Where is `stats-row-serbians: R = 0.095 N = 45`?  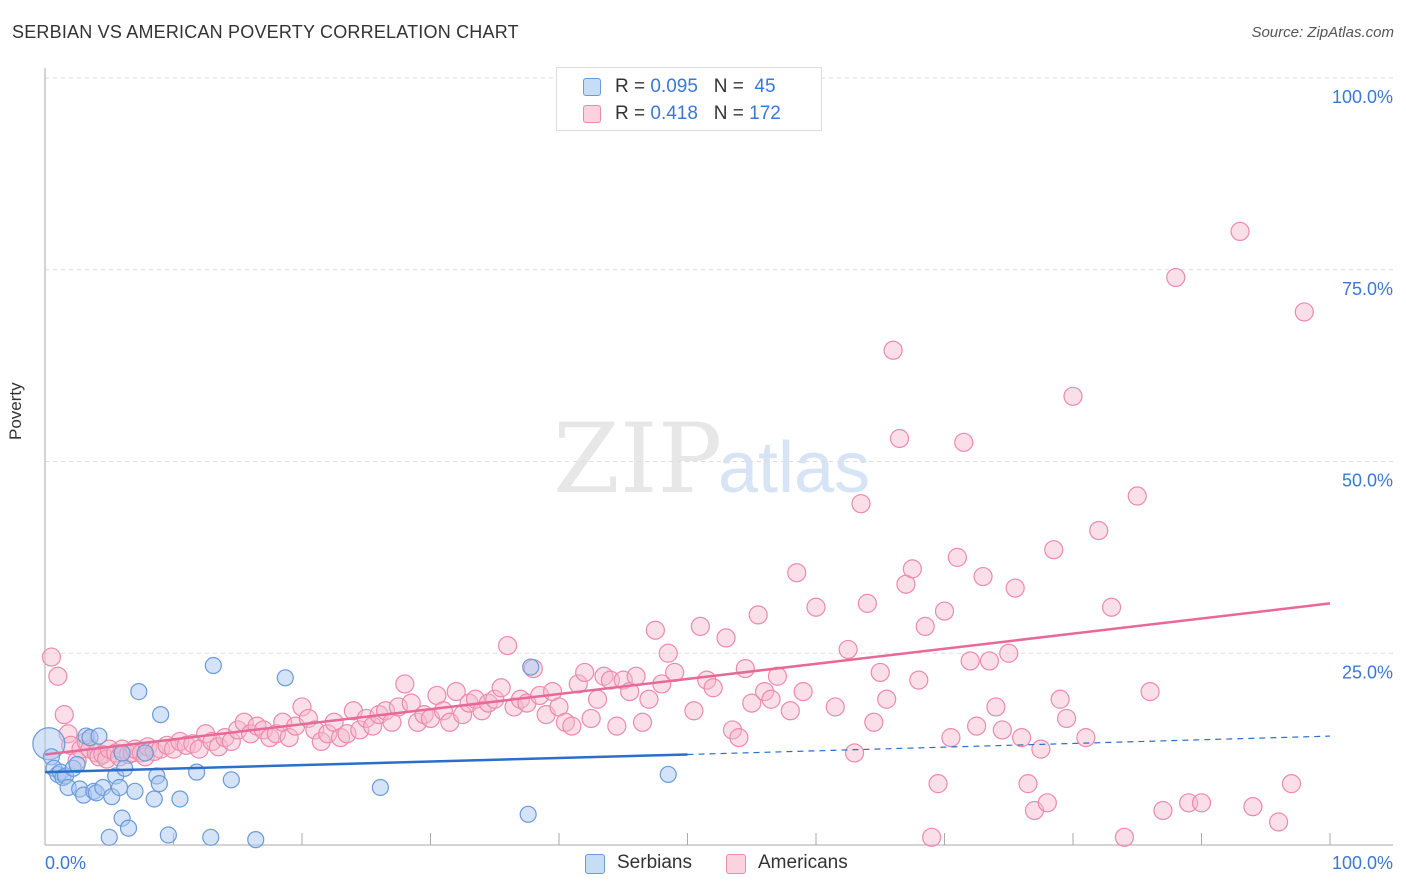
stats-row-serbians: R = 0.095 N = 45 is located at coordinates (689, 87).